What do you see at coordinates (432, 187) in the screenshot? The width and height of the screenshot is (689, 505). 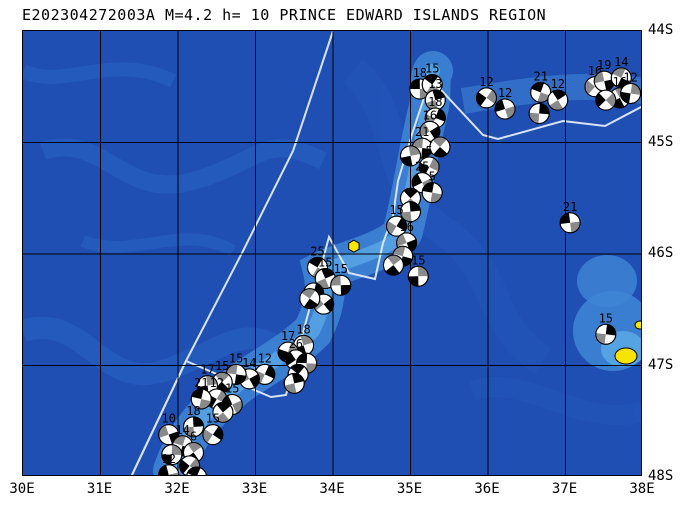 I see `focal-mechanism-ball: 5` at bounding box center [432, 187].